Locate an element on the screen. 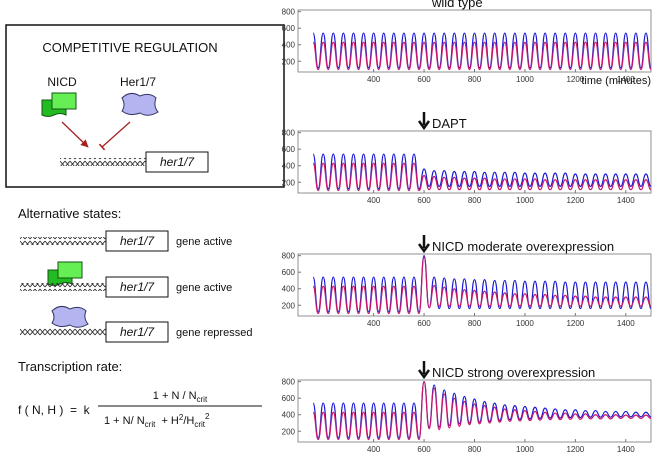  formula-denominator: 1 + N/ Ncrit + H2/Hcrit2 is located at coordinates (157, 420).